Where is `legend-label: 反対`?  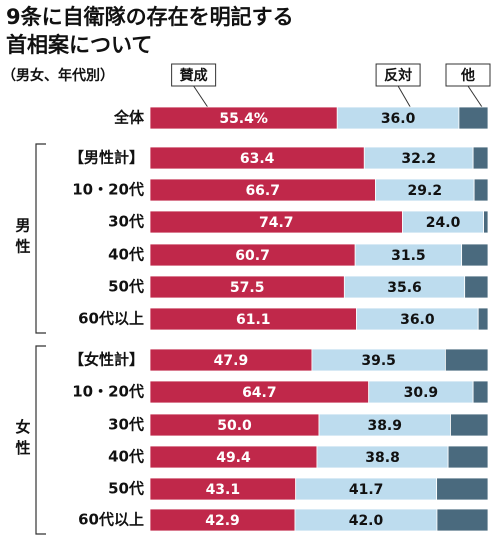 legend-label: 反対 is located at coordinates (398, 75).